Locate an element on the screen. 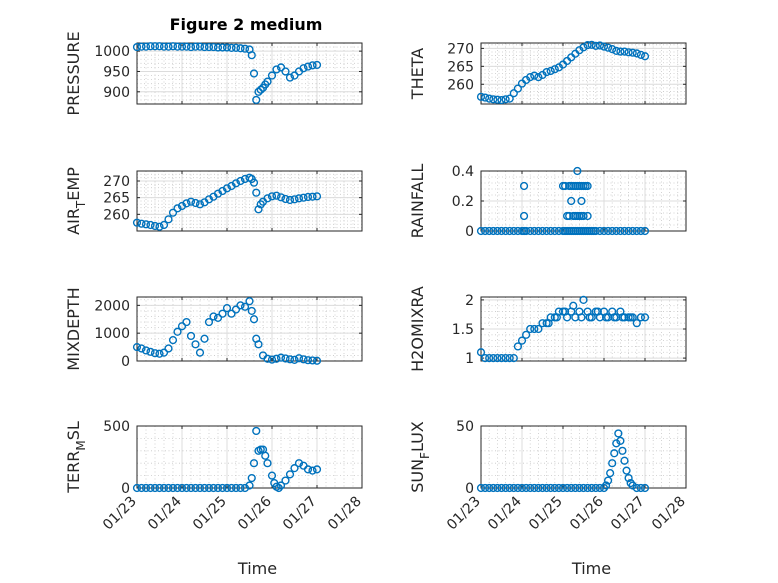 Image resolution: width=778 pixels, height=583 pixels. y-axis-label: MIXDEPTH is located at coordinates (73, 328).